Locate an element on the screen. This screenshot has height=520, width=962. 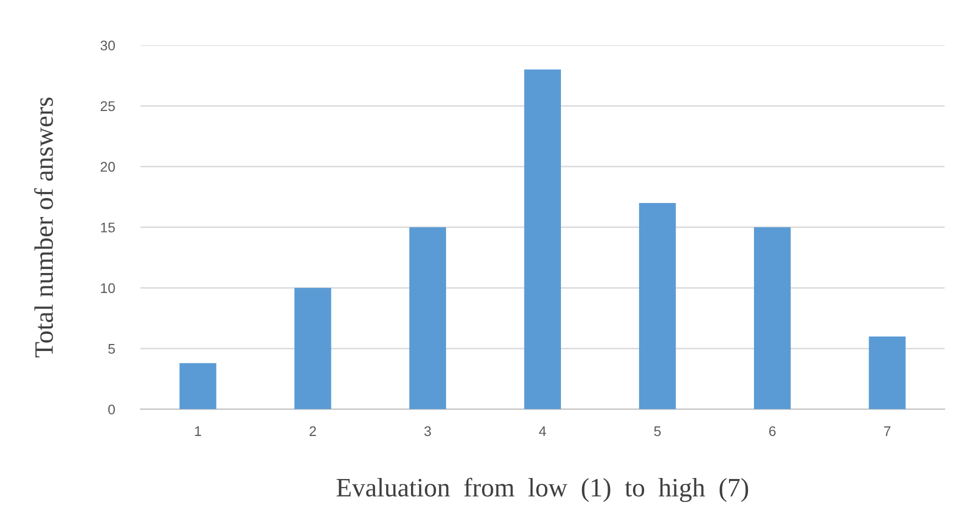
y-tick-label: 0 is located at coordinates (111, 409).